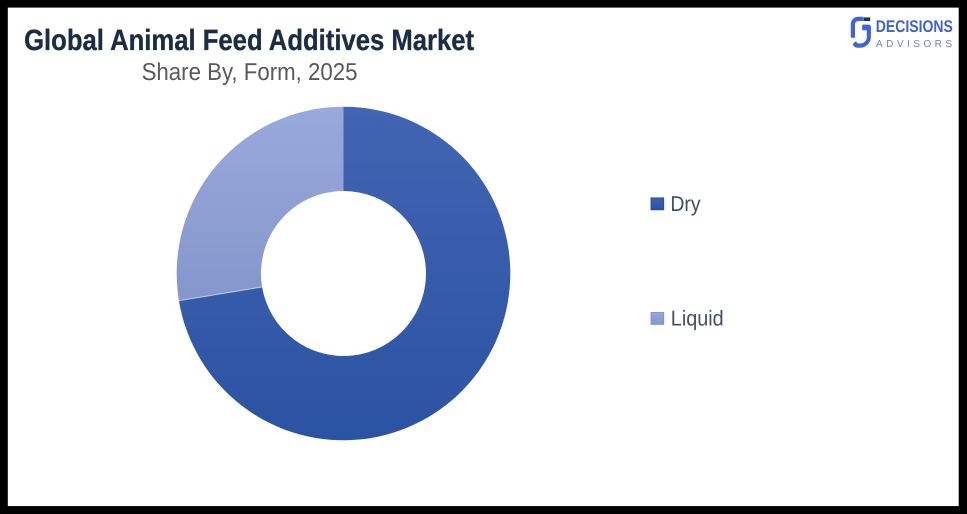 The image size is (967, 514). What do you see at coordinates (685, 204) in the screenshot?
I see `svg-text: Dry` at bounding box center [685, 204].